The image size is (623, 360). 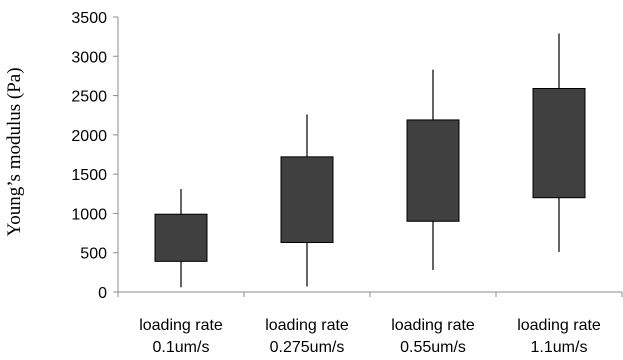 What do you see at coordinates (433, 347) in the screenshot?
I see `x-tick-label-line2: 0.55um/s` at bounding box center [433, 347].